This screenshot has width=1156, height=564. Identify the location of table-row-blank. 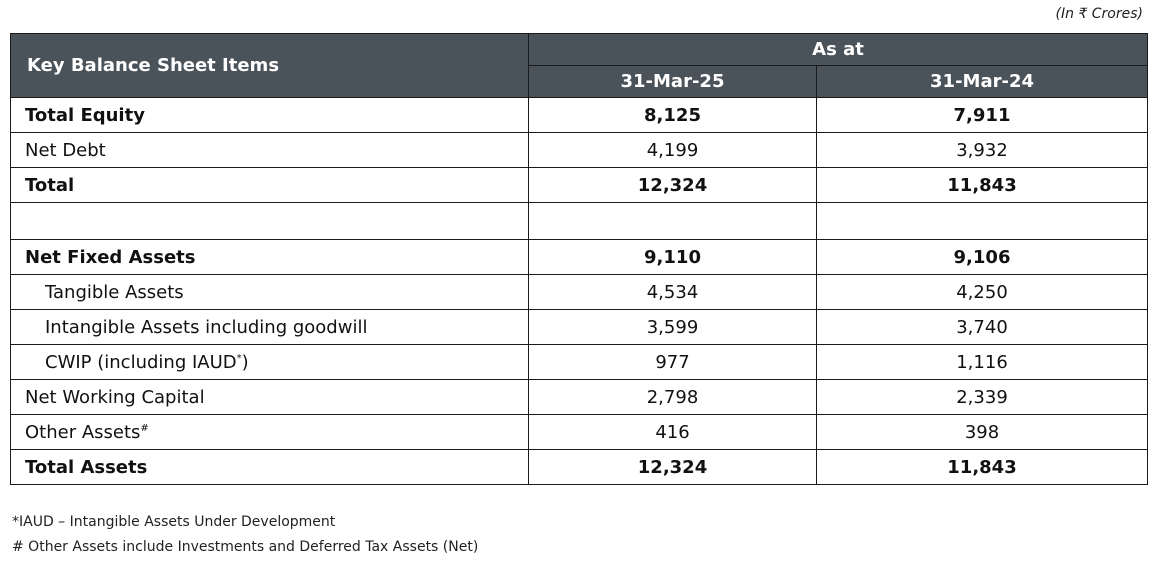
(579, 221).